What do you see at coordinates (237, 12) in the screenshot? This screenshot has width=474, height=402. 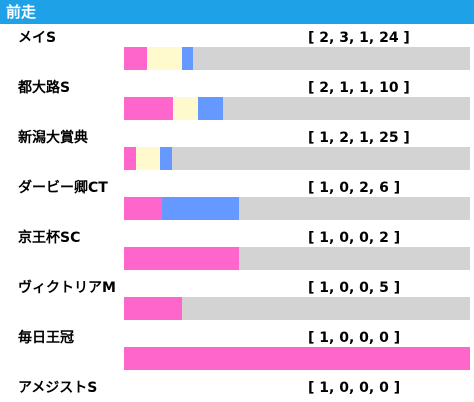 I see `section-header: 前走` at bounding box center [237, 12].